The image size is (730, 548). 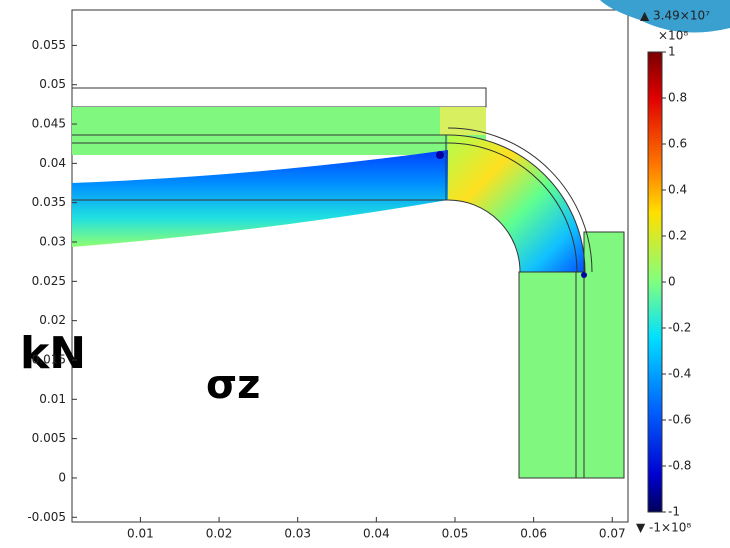 What do you see at coordinates (46, 517) in the screenshot?
I see `y-tick-label: -0.005` at bounding box center [46, 517].